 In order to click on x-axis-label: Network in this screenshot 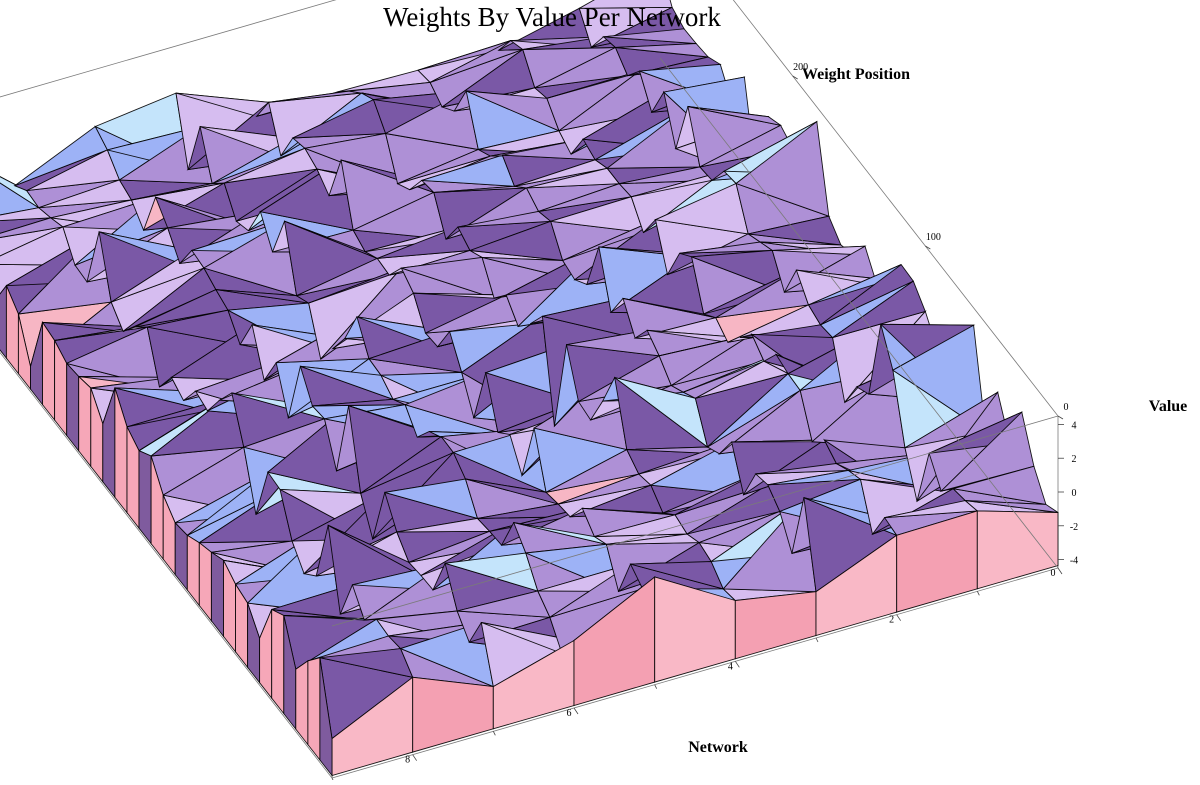, I will do `click(718, 747)`.